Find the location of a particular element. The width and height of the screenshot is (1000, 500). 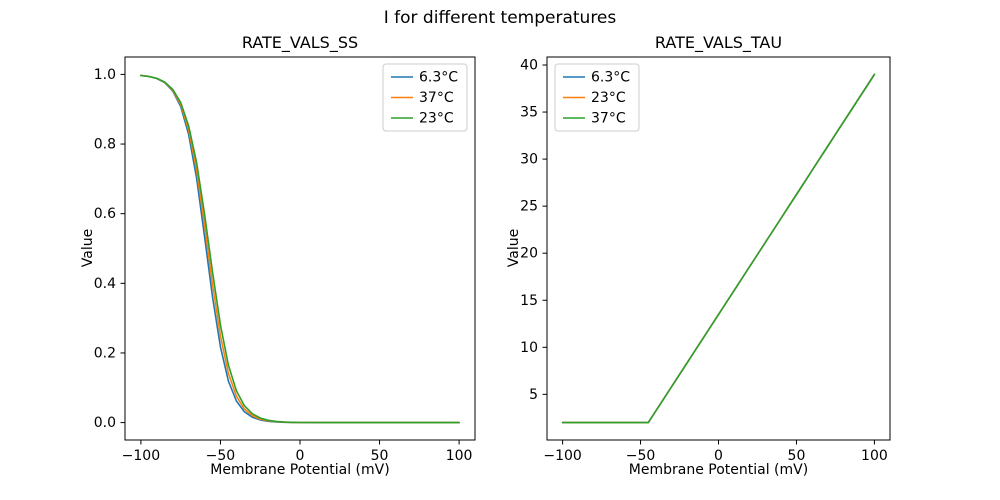

y-tick-label: 0.2 is located at coordinates (105, 353).